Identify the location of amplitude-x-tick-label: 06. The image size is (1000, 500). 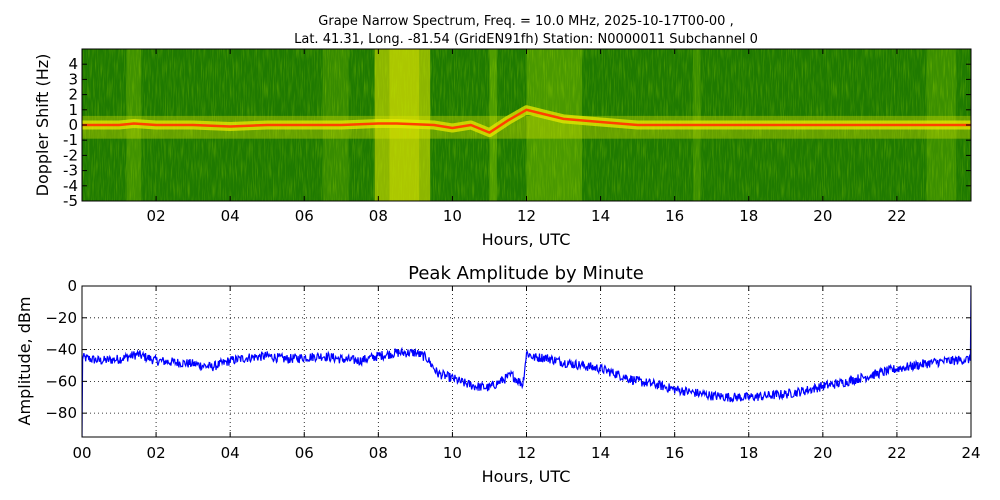
(304, 453).